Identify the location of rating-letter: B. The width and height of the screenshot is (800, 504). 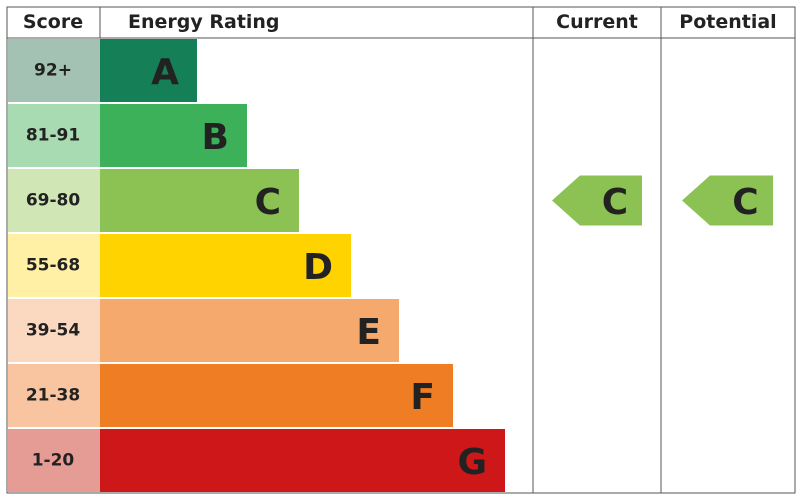
(215, 137).